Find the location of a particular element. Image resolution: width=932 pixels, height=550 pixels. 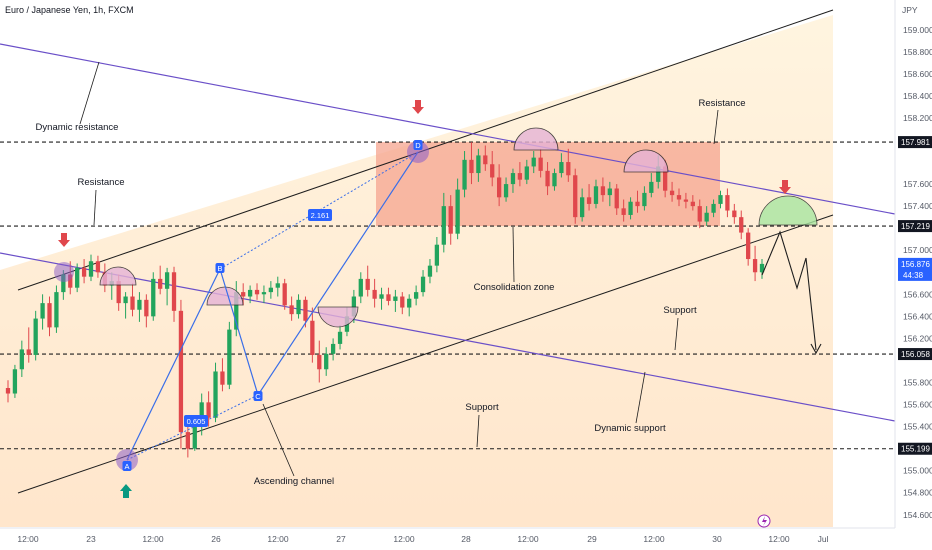

fib-label: 0.605 is located at coordinates (196, 421).